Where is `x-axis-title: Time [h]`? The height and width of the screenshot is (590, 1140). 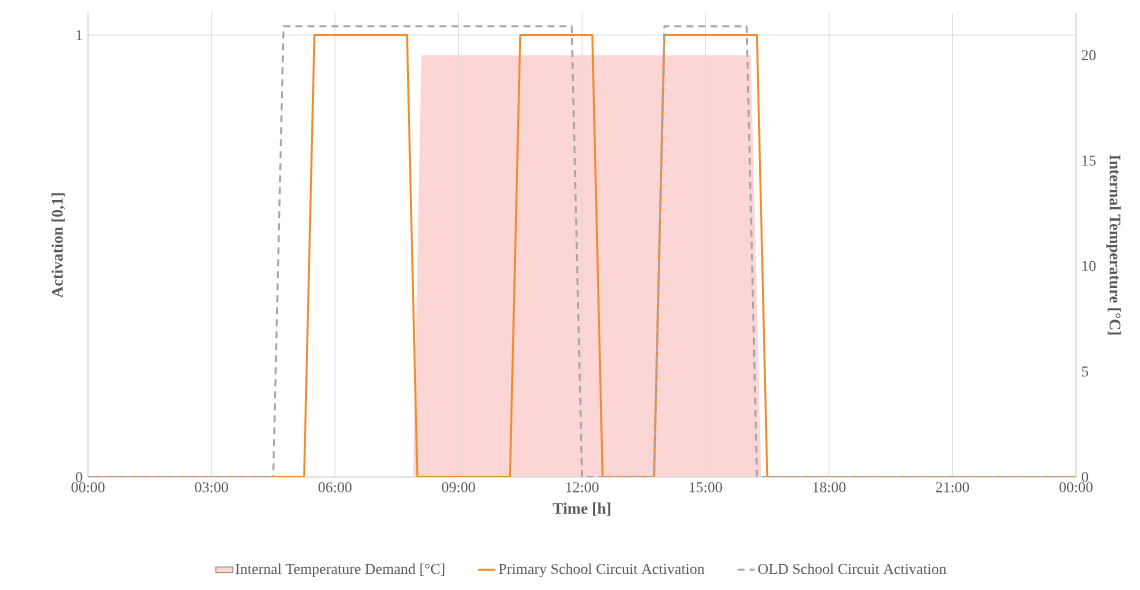
x-axis-title: Time [h] is located at coordinates (581, 509).